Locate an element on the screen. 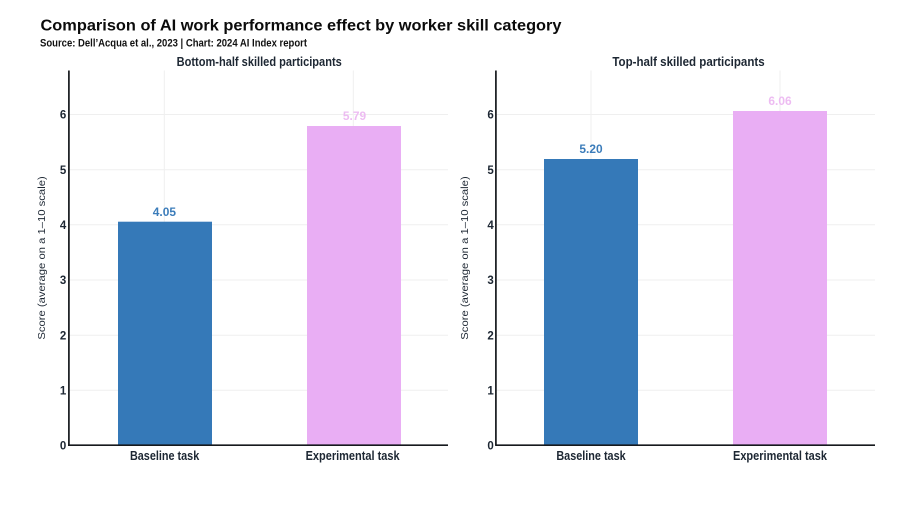 The height and width of the screenshot is (513, 902). svg-text: 5.79 is located at coordinates (354, 117).